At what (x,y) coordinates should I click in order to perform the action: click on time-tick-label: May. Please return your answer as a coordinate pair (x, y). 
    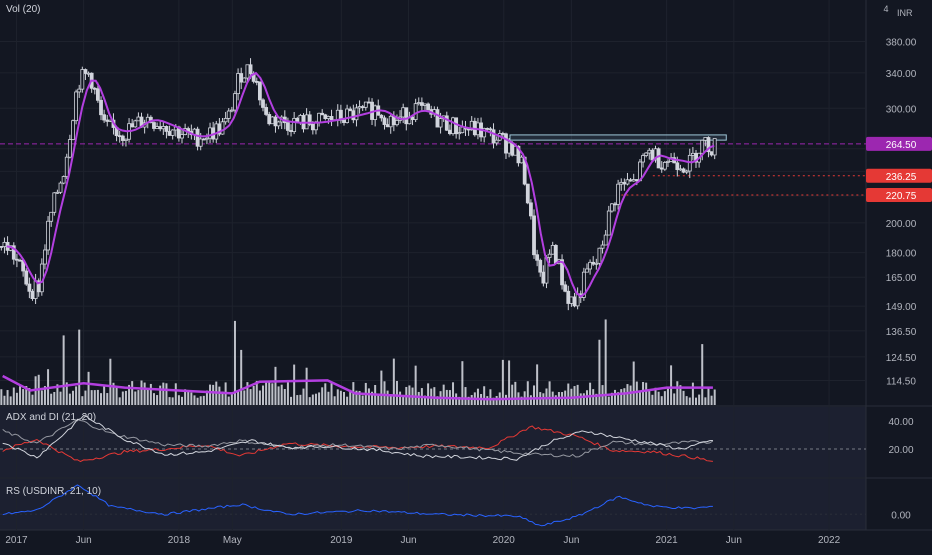
    Looking at the image, I should click on (232, 540).